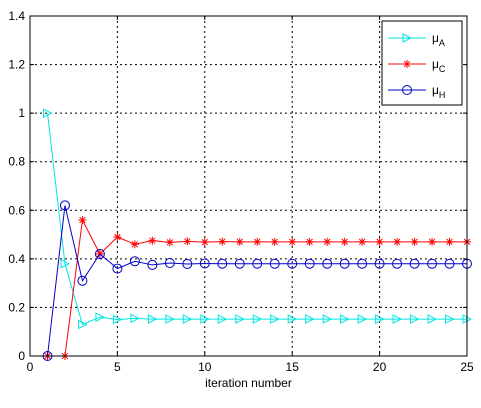 The width and height of the screenshot is (481, 408). What do you see at coordinates (438, 91) in the screenshot?
I see `legend-label: μH` at bounding box center [438, 91].